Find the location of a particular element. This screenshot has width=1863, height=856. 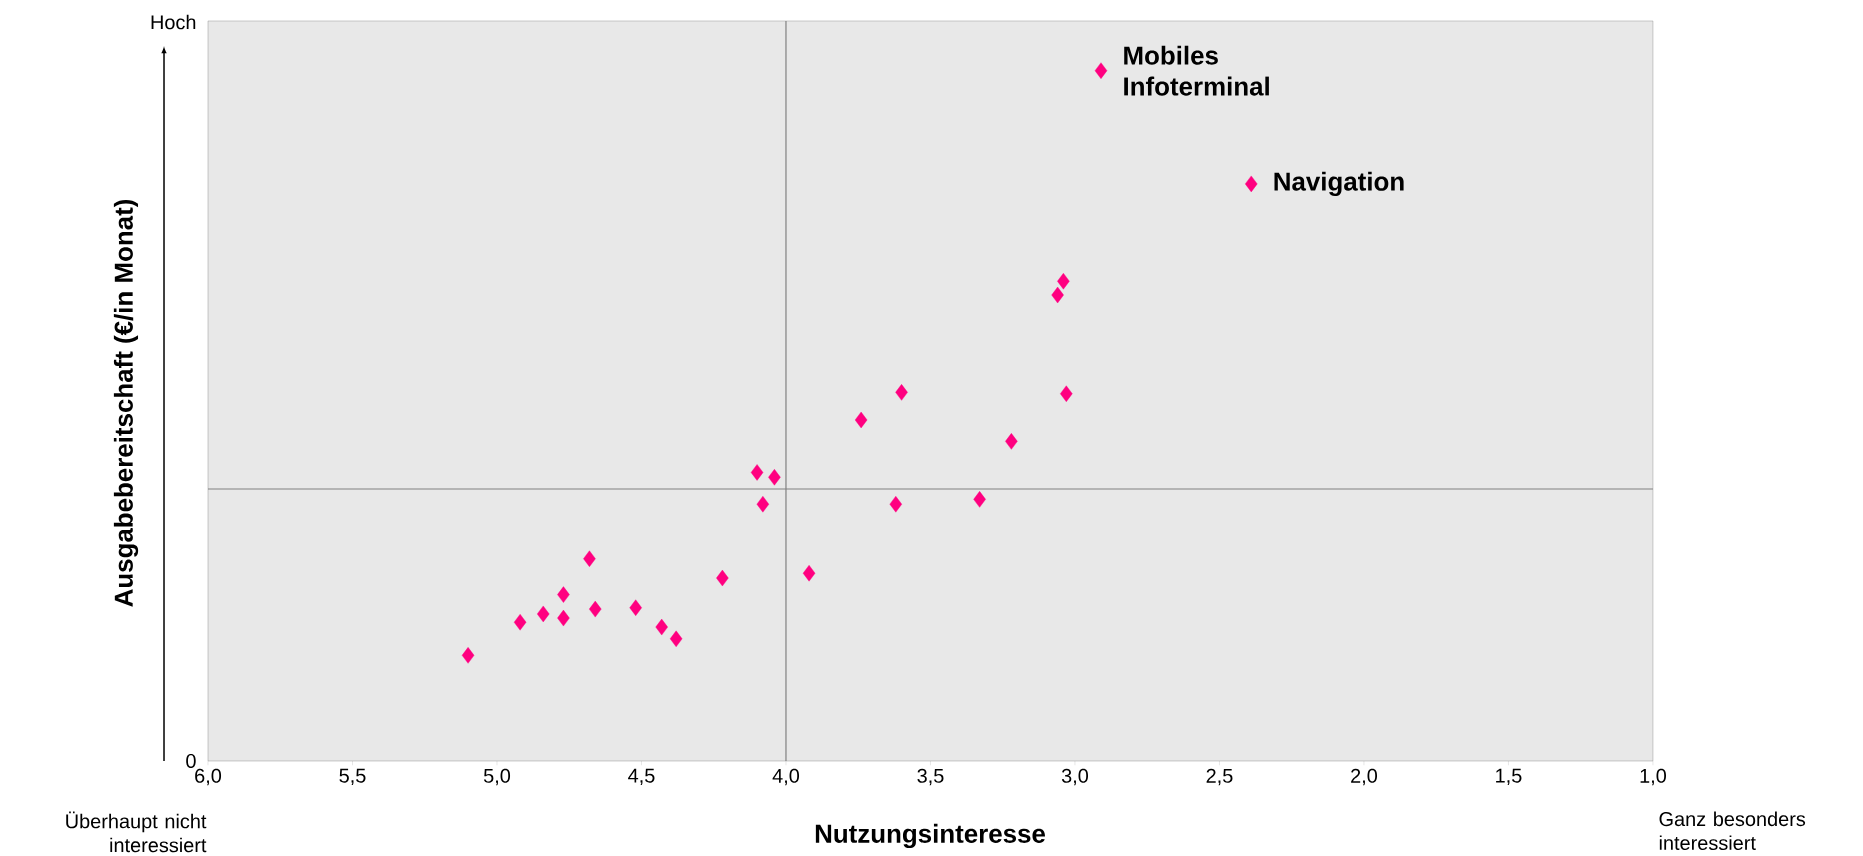

x-tick-label: 1,0 is located at coordinates (1653, 777).